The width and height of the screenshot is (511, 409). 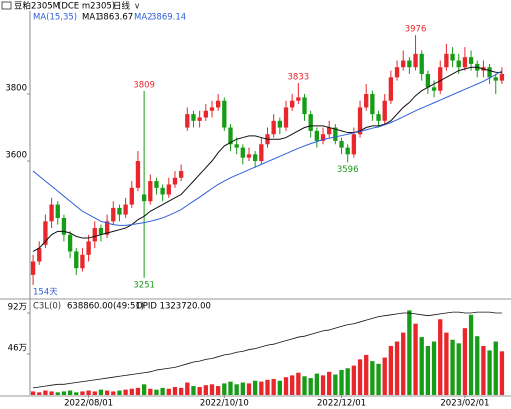 I want to click on volume-ratio: 638860.00(49:51), so click(x=105, y=307).